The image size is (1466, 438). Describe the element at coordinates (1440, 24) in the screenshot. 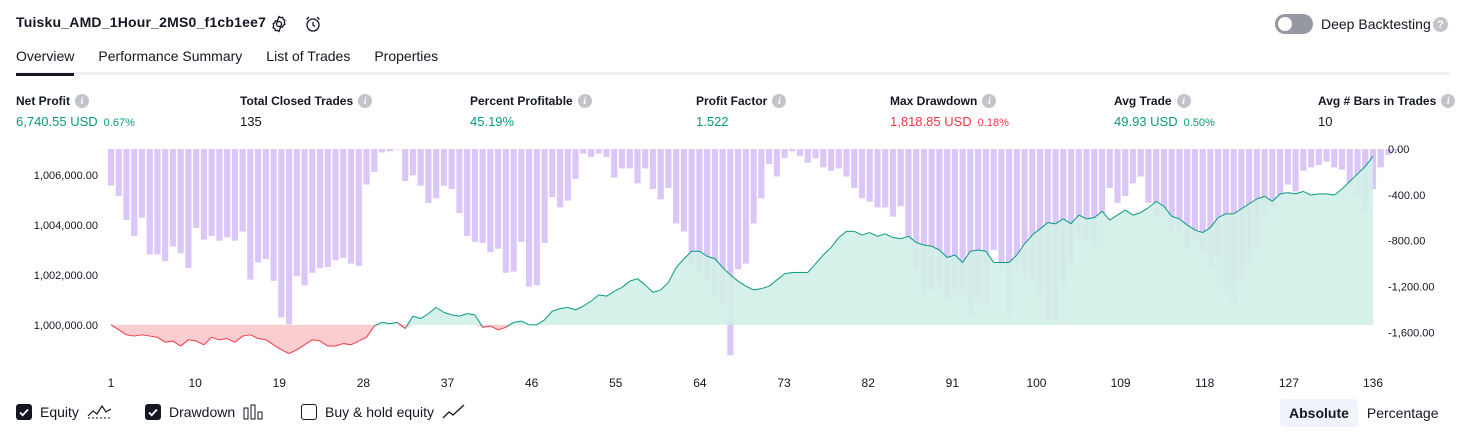

I see `help-icon: ?` at that location.